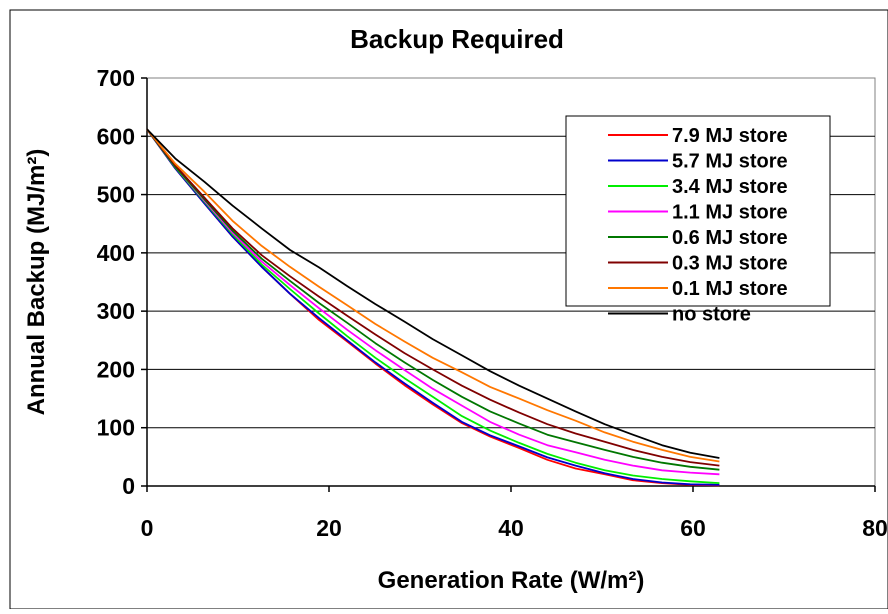 The image size is (888, 614). I want to click on x-tick-label: 60, so click(693, 528).